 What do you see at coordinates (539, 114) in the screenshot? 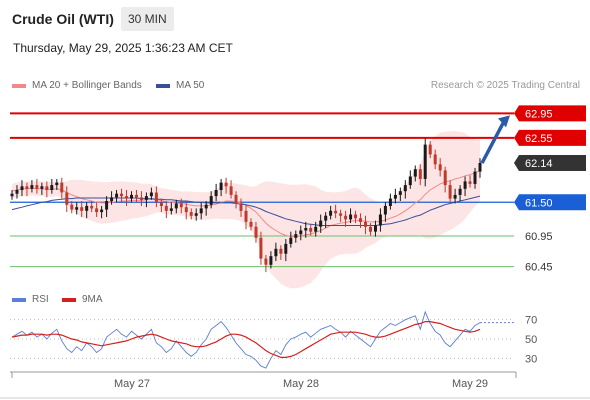
I see `level-tag-label: 62.95` at bounding box center [539, 114].